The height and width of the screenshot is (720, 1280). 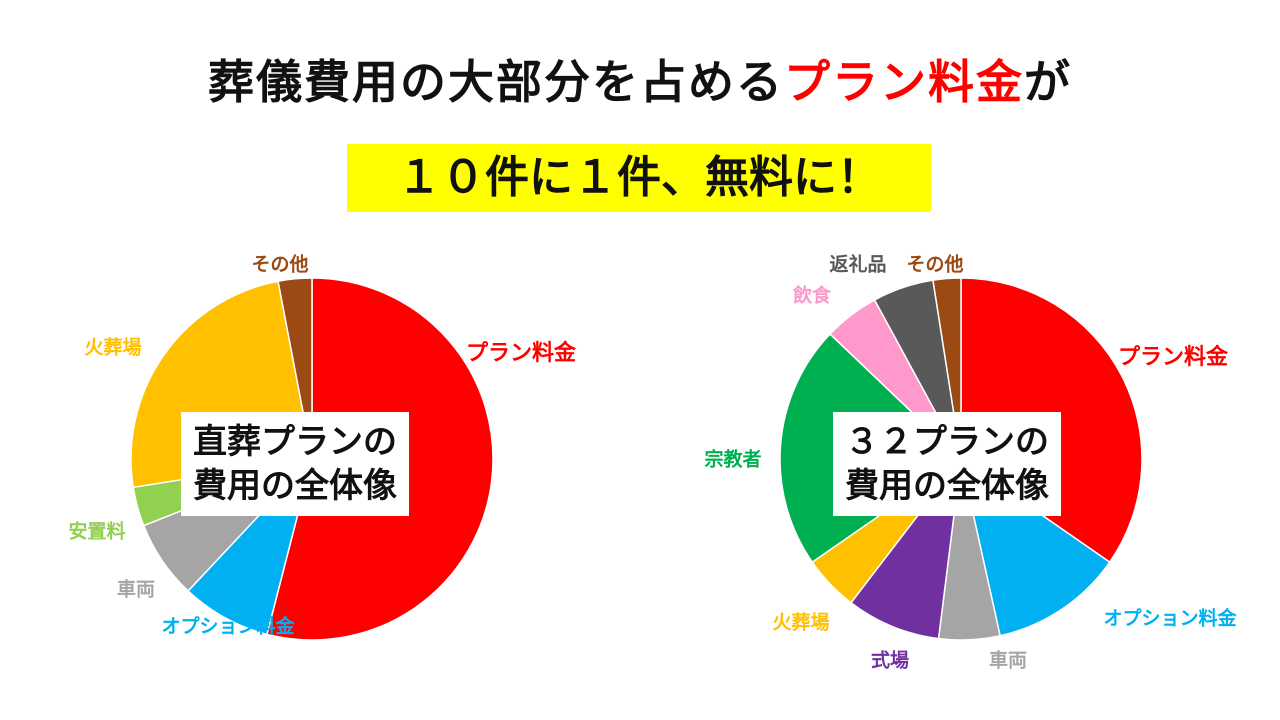 What do you see at coordinates (295, 442) in the screenshot?
I see `center-line-1: 直葬プランの` at bounding box center [295, 442].